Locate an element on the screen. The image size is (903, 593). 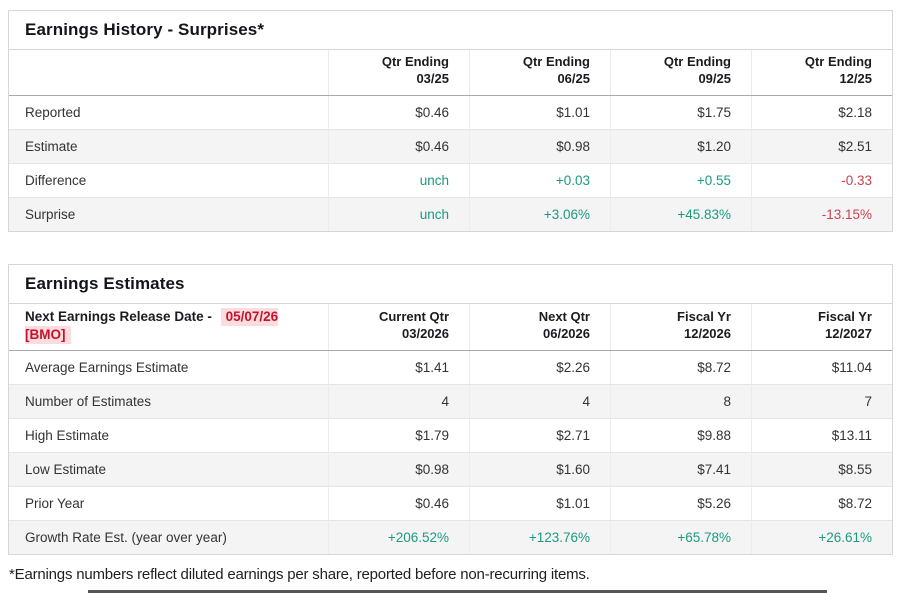
cell-value: +0.03 is located at coordinates (540, 180).